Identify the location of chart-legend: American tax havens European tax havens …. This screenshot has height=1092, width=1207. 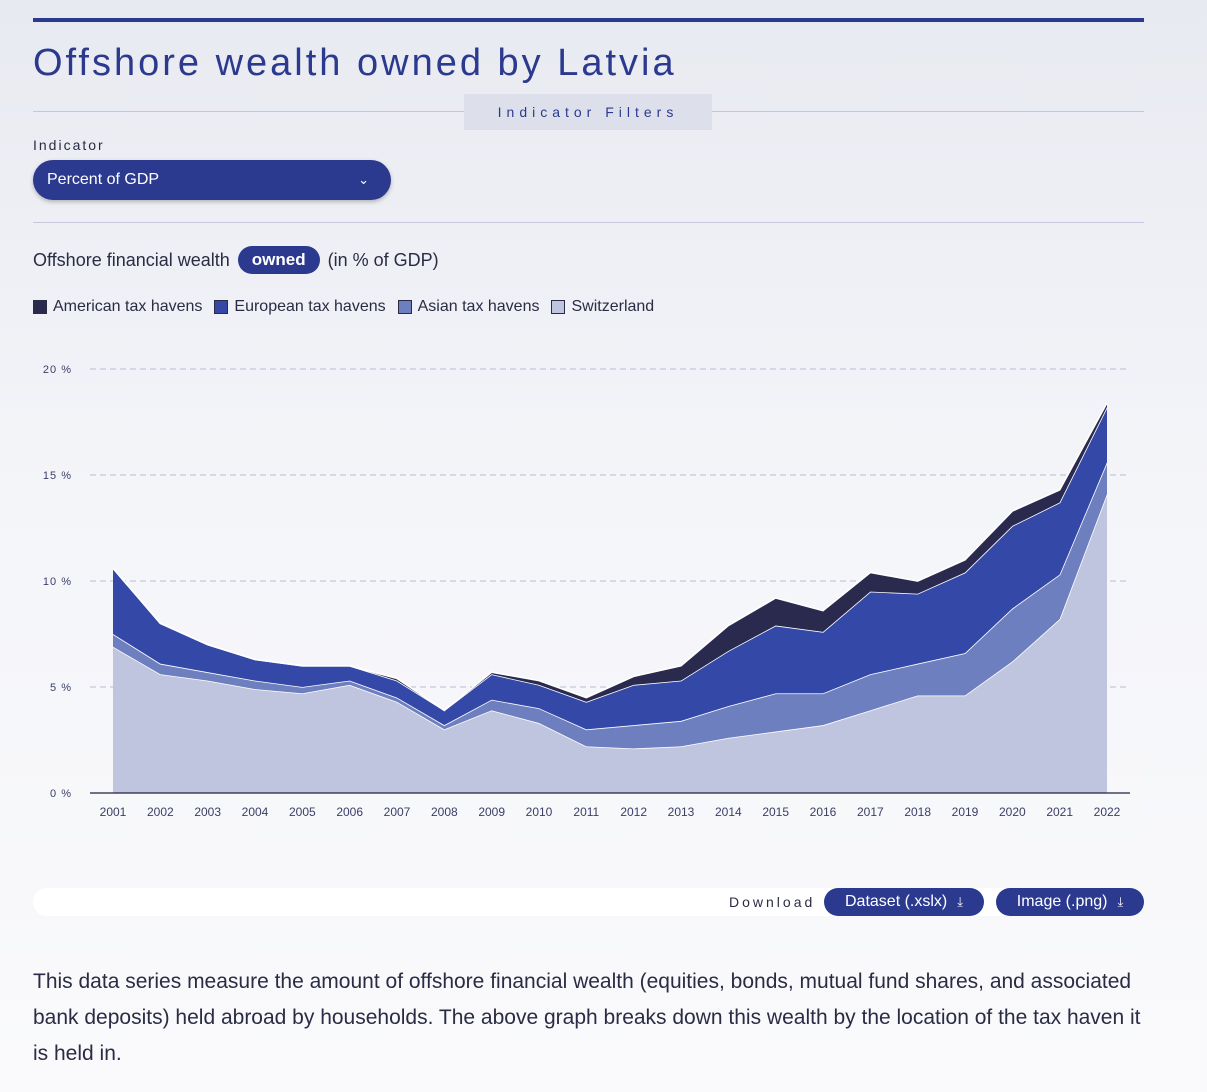
(343, 307).